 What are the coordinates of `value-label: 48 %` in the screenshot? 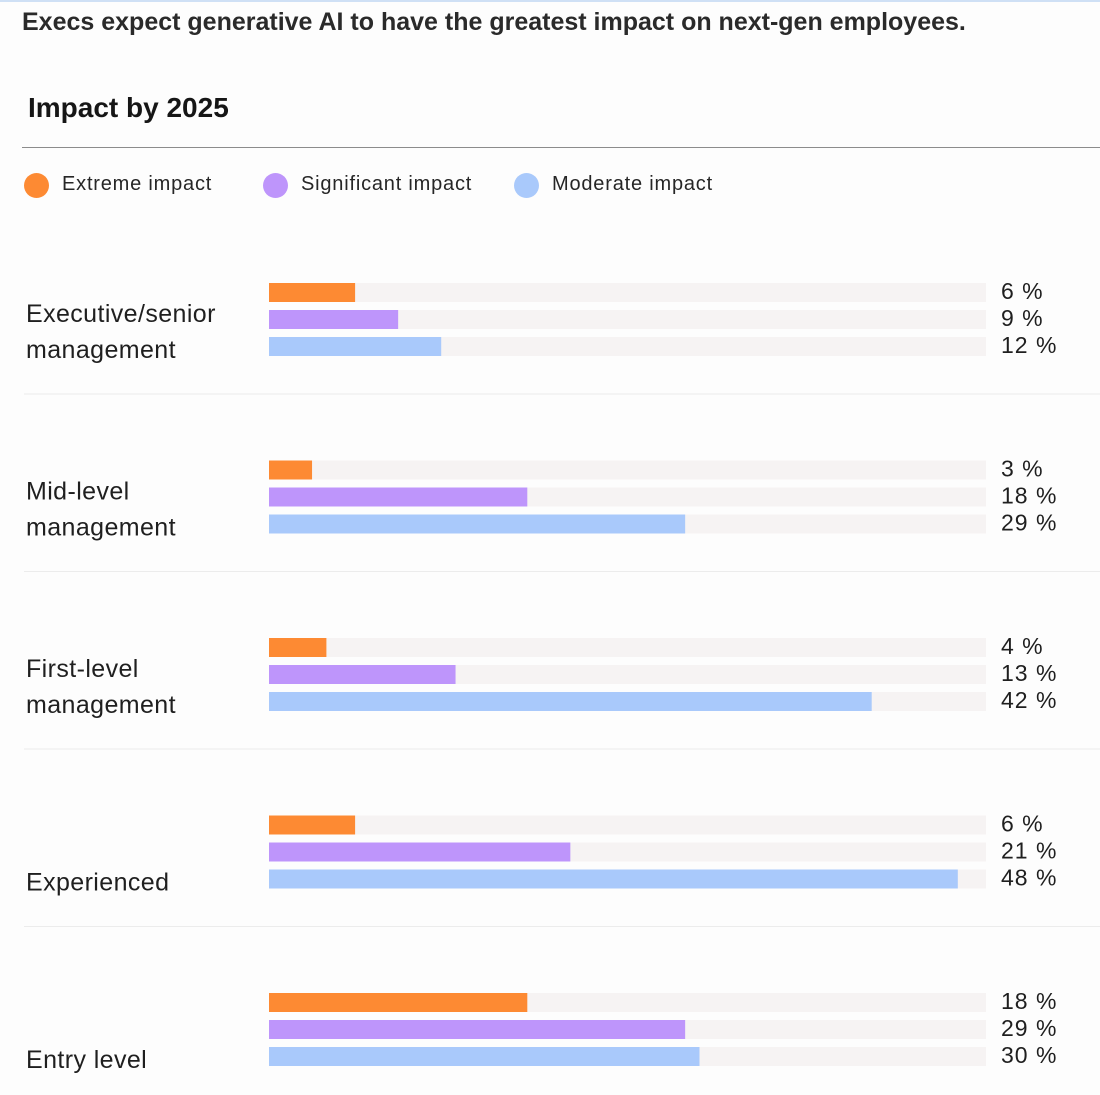 It's located at (1029, 878).